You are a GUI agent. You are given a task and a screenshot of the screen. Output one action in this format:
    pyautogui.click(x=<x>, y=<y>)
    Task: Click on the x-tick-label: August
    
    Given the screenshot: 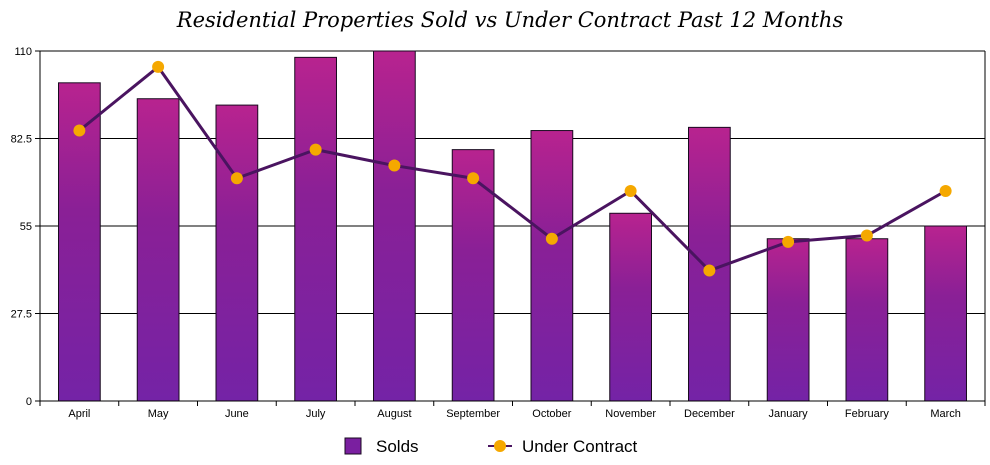 What is the action you would take?
    pyautogui.click(x=394, y=414)
    